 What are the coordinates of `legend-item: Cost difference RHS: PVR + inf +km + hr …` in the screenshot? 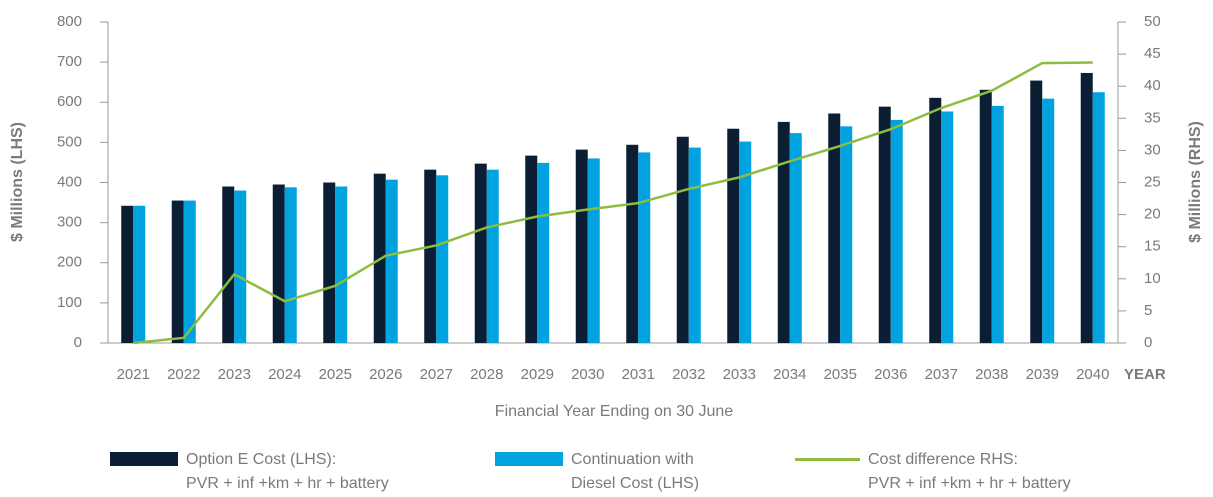 It's located at (933, 472).